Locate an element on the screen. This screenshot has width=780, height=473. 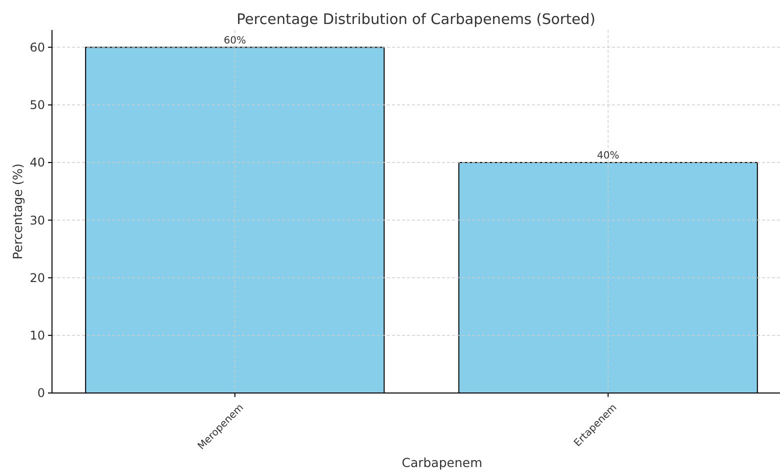
y-tick-label: 20 is located at coordinates (37, 277).